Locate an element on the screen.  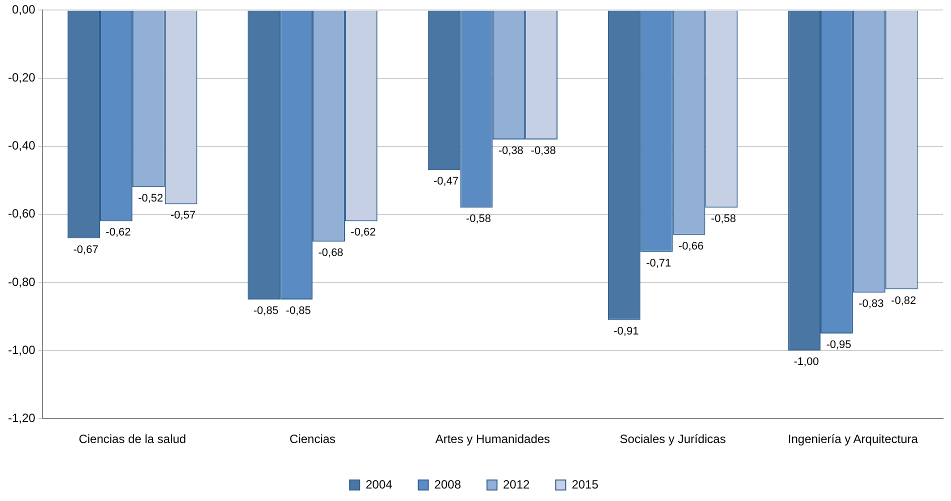
text: -0,71 is located at coordinates (659, 263).